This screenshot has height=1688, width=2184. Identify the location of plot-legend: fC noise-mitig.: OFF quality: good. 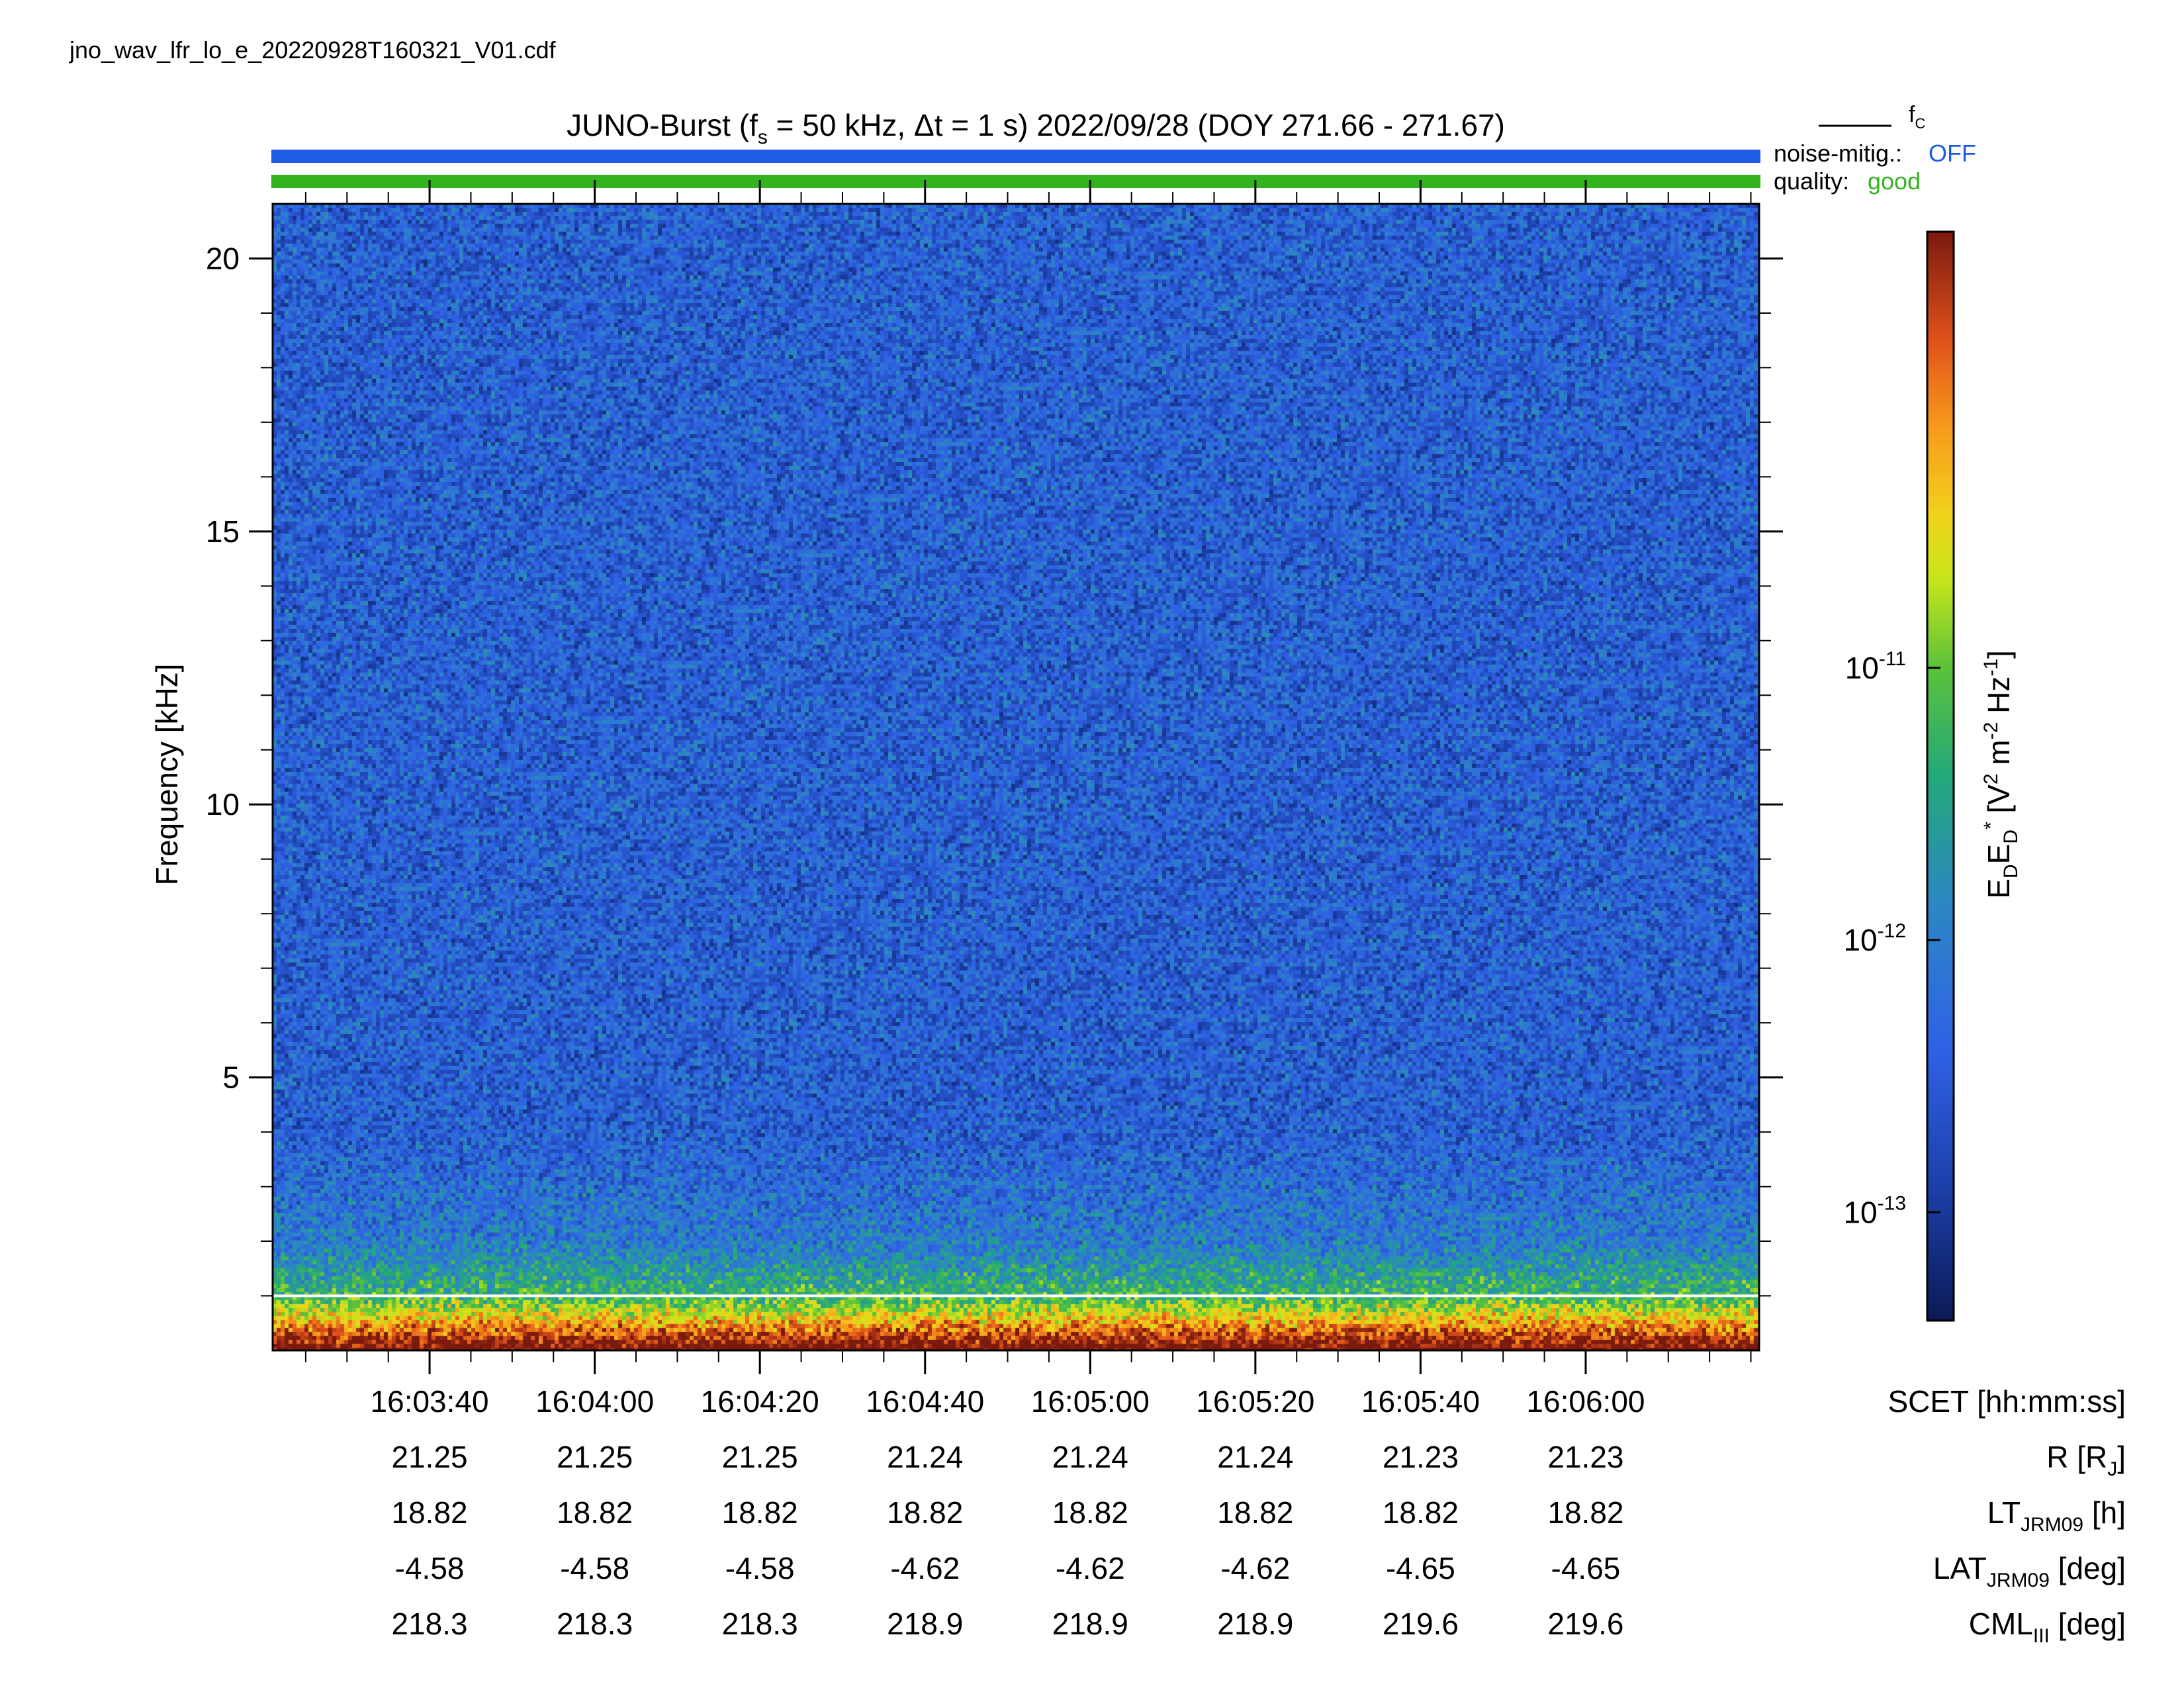
(1875, 148).